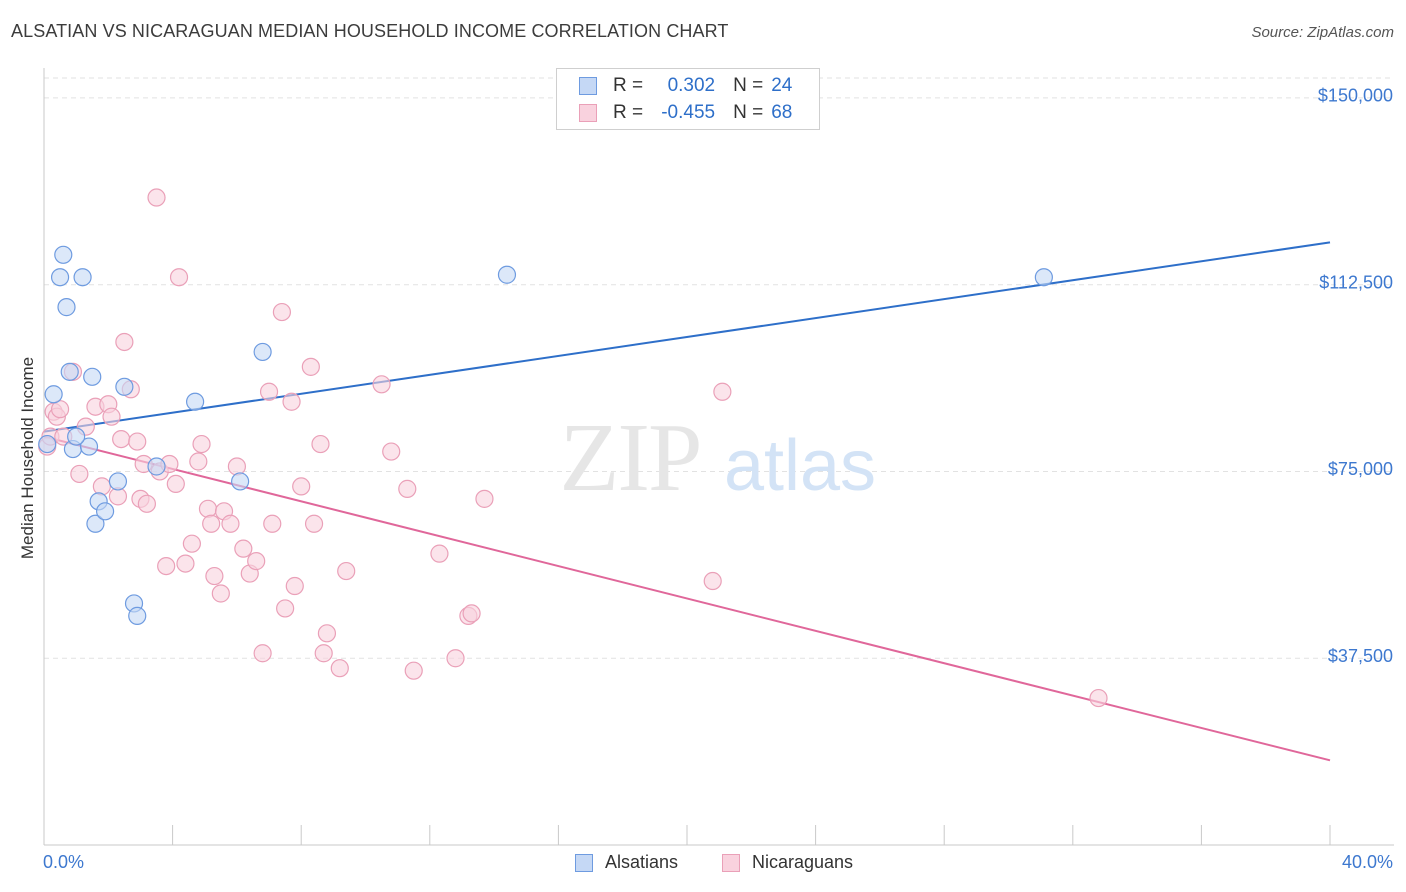 The image size is (1406, 892). What do you see at coordinates (626, 862) in the screenshot?
I see `bottom-legend-alsatians: Alsatians` at bounding box center [626, 862].